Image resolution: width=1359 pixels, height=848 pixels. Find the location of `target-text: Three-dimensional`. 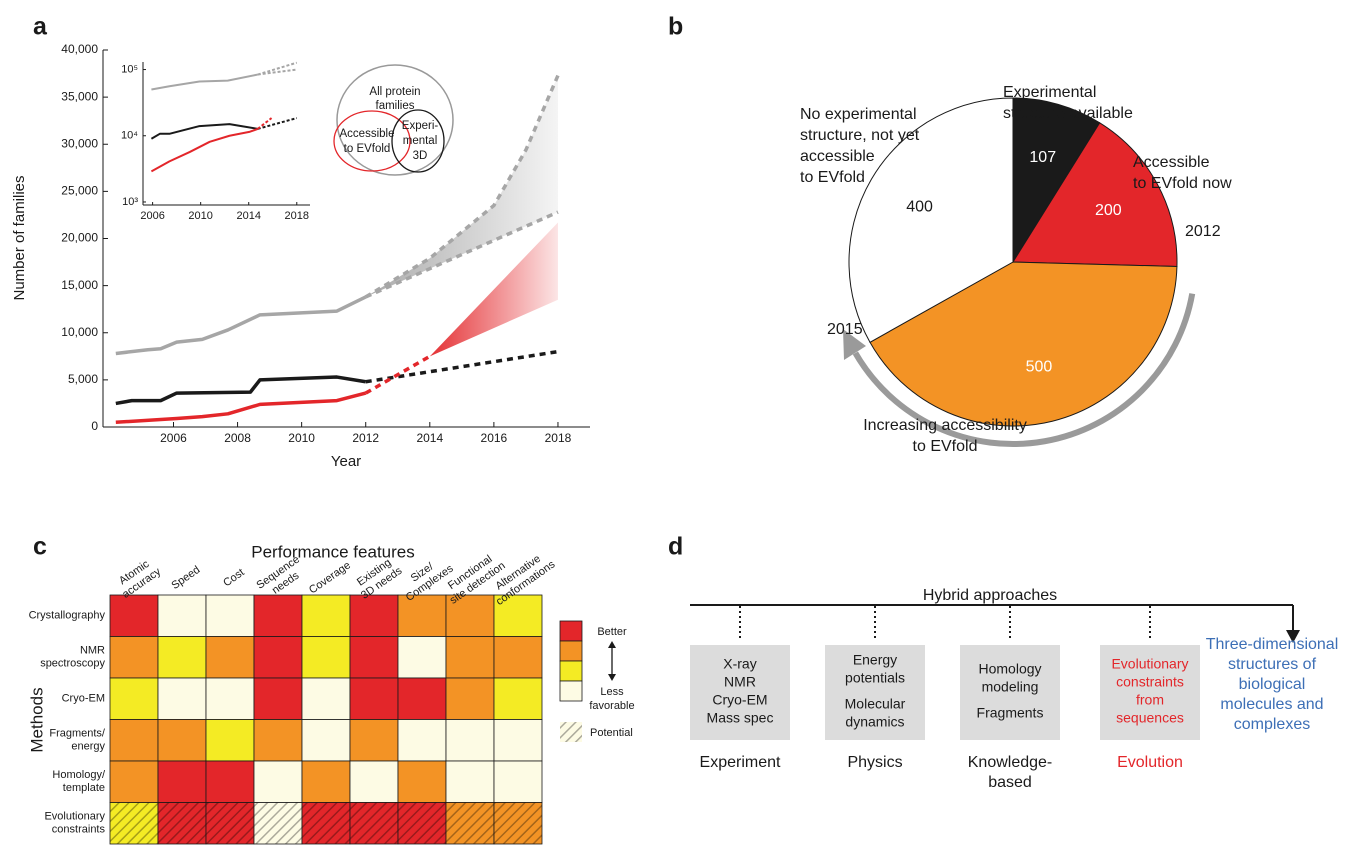

target-text: Three-dimensional is located at coordinates (1272, 644).